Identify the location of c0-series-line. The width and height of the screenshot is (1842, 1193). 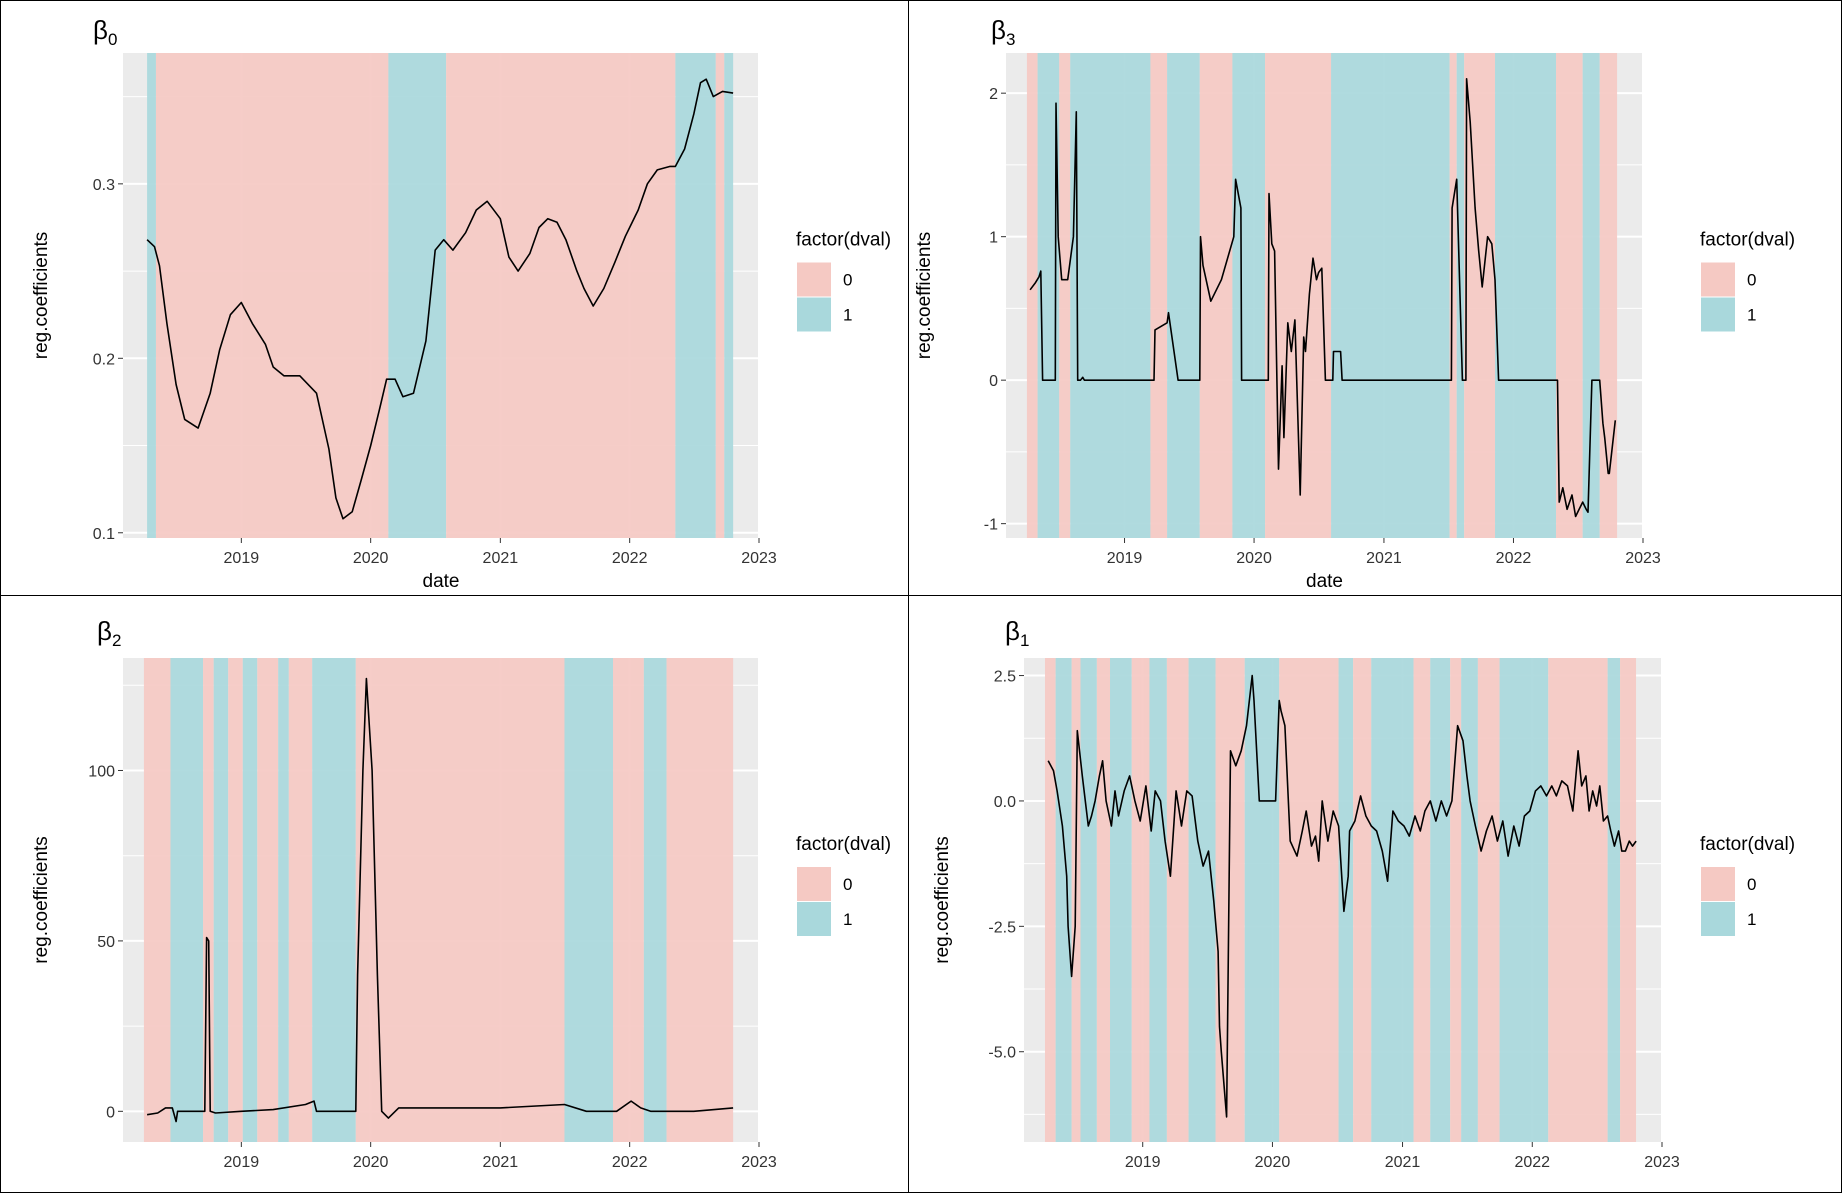
(440, 299).